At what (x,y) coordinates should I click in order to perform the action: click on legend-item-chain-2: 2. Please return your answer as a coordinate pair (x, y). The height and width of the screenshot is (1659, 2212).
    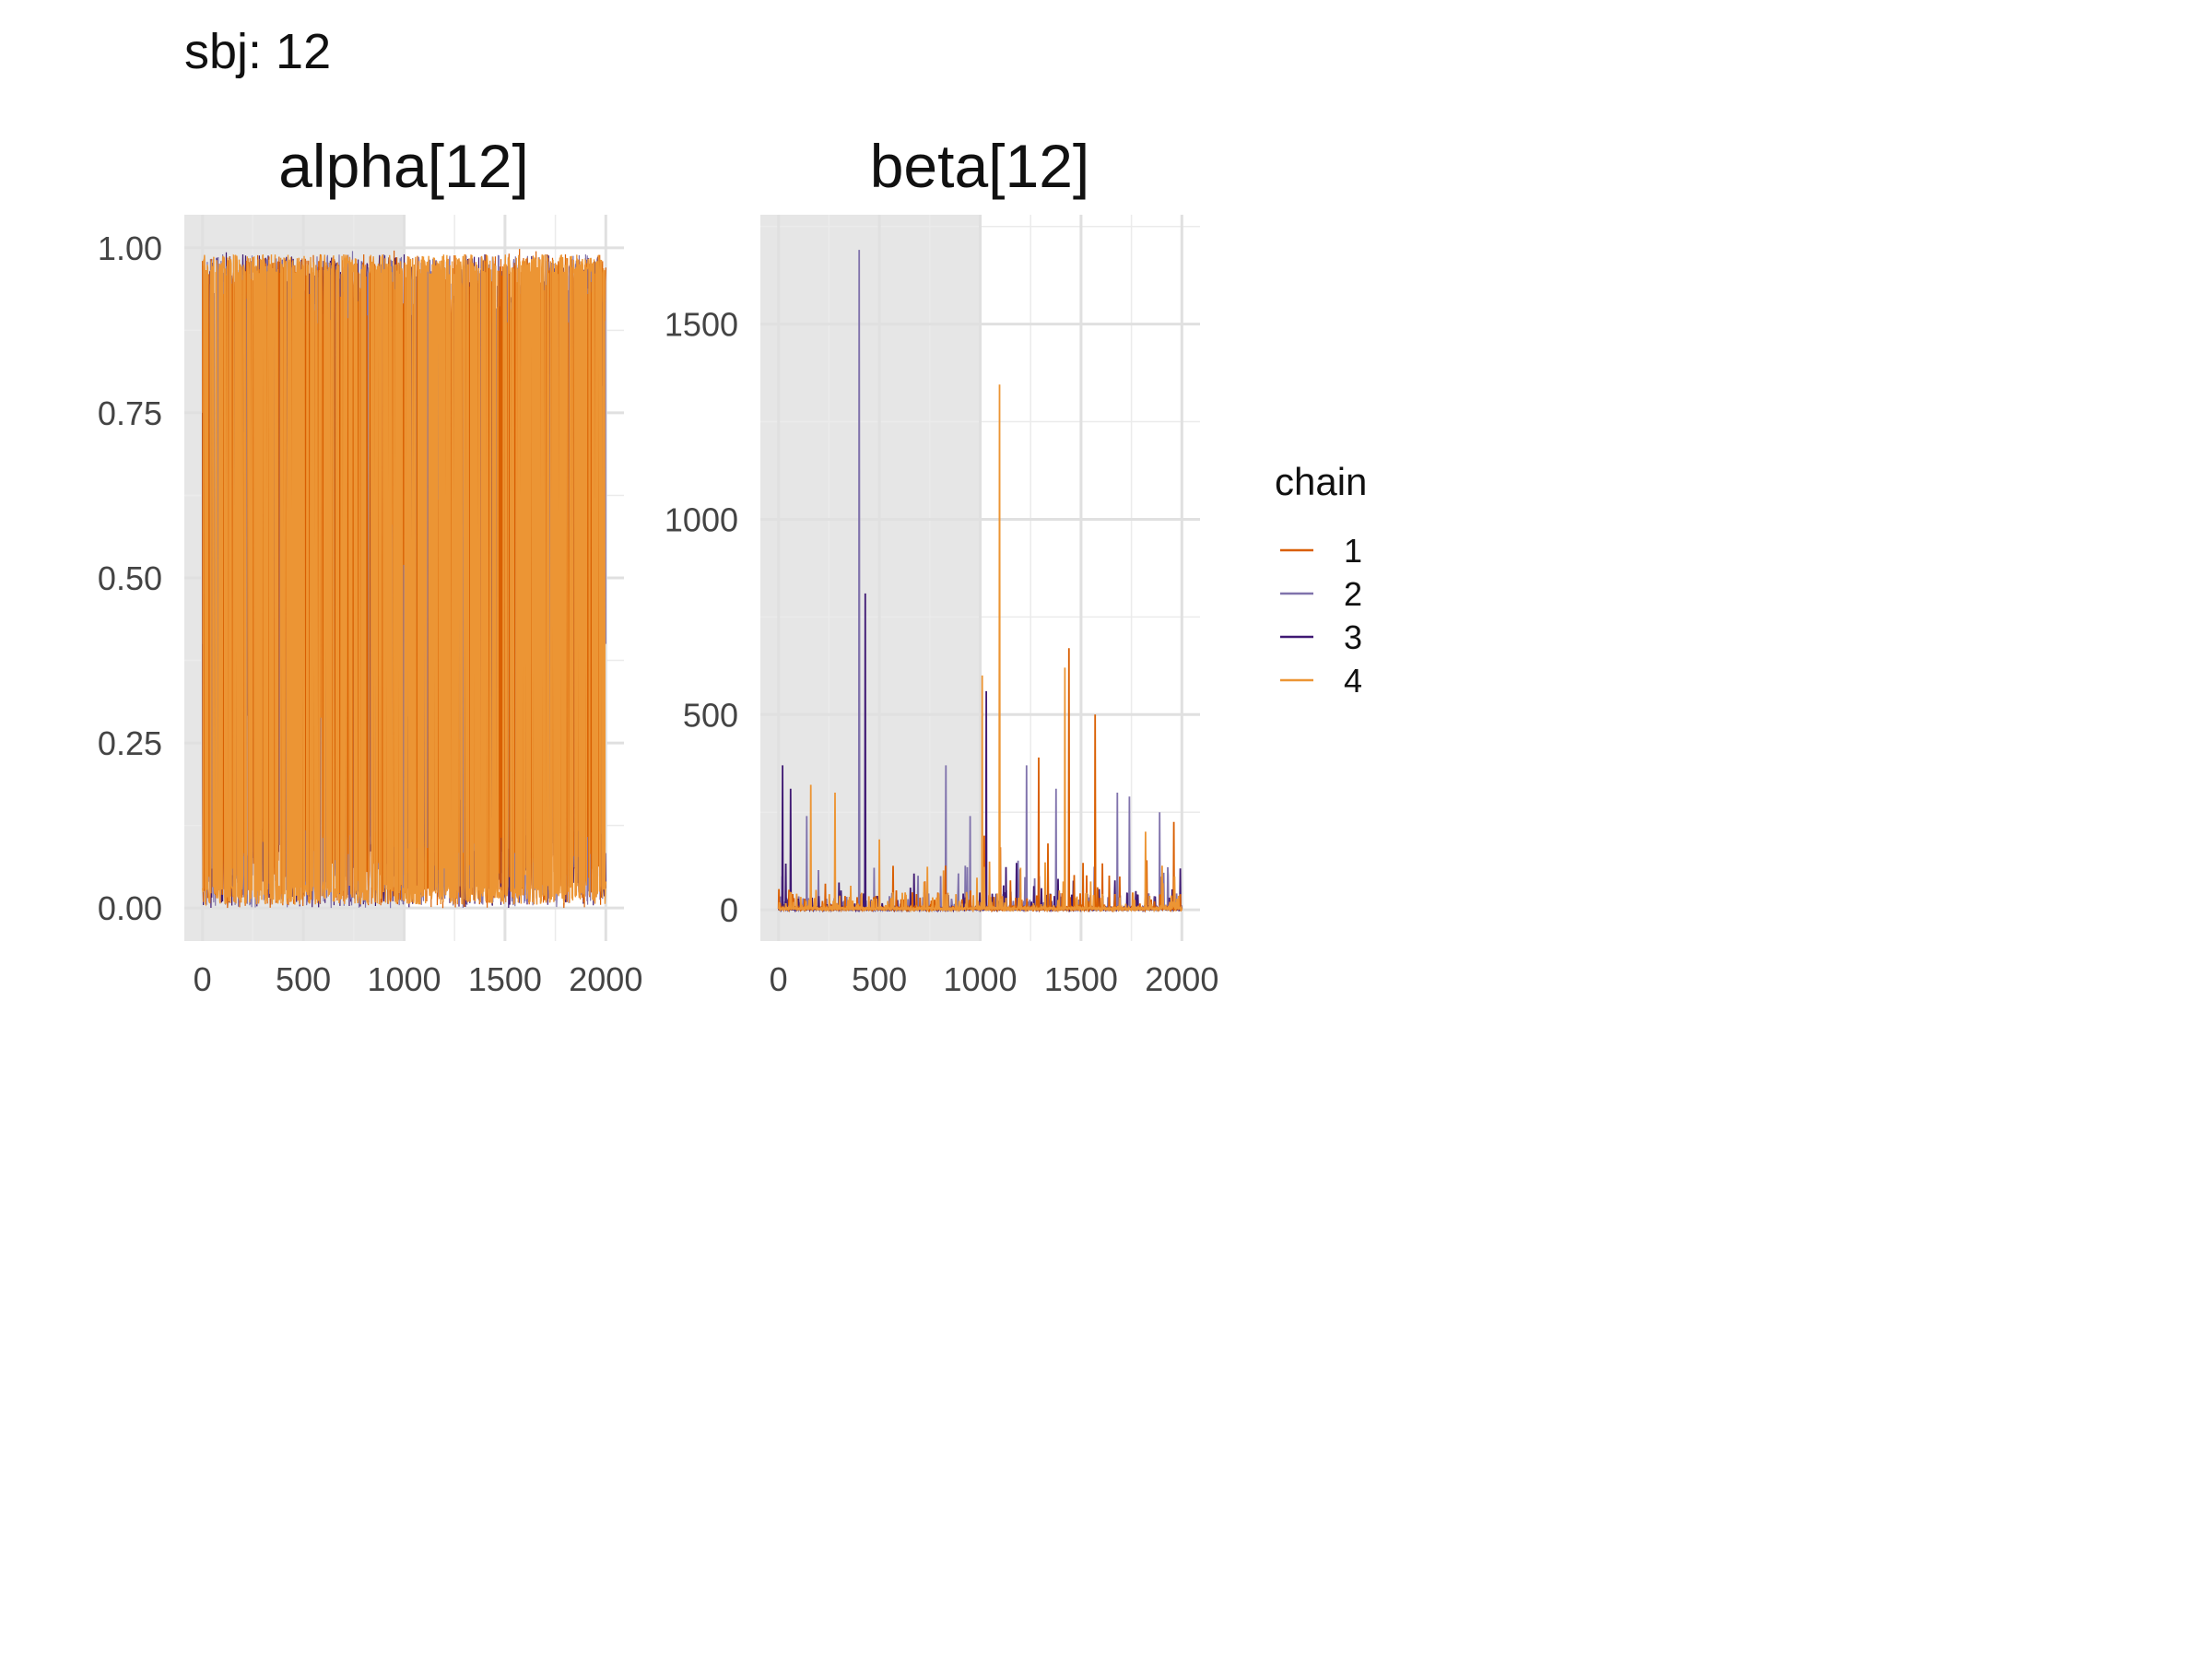
    Looking at the image, I should click on (1321, 594).